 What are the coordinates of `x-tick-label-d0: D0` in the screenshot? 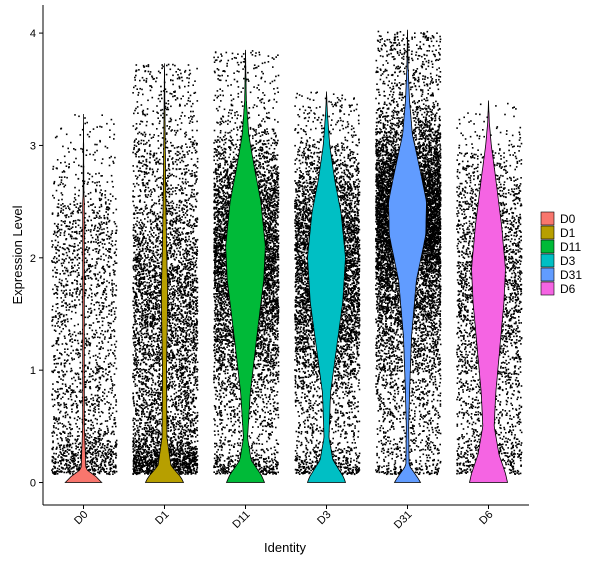 It's located at (81, 518).